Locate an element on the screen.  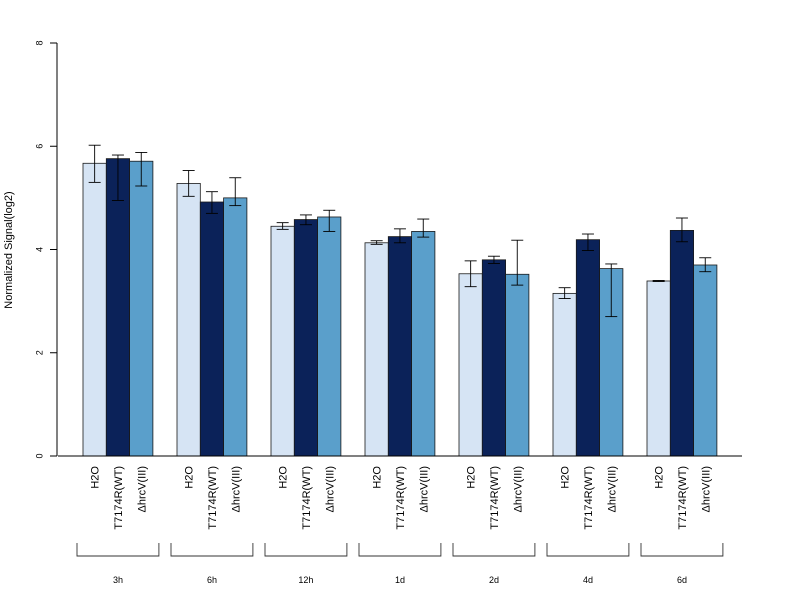
group-label: 6d is located at coordinates (682, 580).